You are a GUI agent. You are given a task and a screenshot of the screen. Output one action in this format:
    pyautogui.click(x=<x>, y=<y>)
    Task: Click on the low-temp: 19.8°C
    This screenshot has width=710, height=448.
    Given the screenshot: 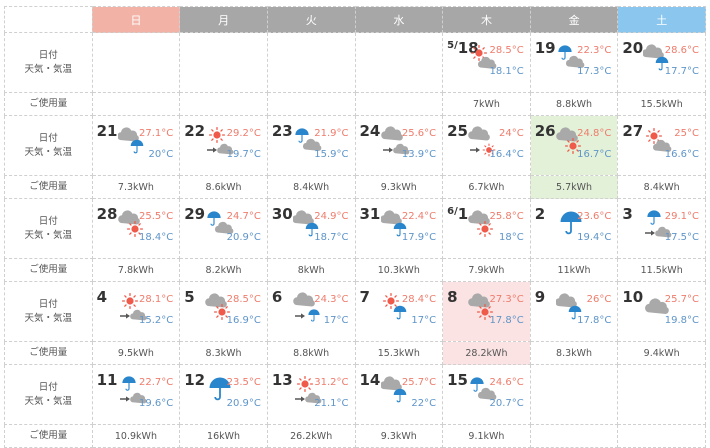 What is the action you would take?
    pyautogui.click(x=681, y=320)
    